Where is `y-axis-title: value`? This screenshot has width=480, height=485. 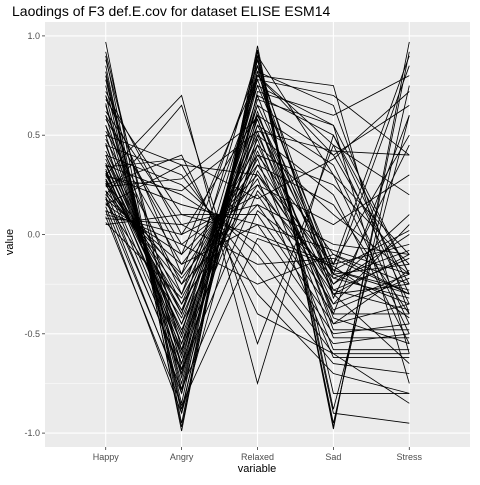 y-axis-title: value is located at coordinates (10, 242).